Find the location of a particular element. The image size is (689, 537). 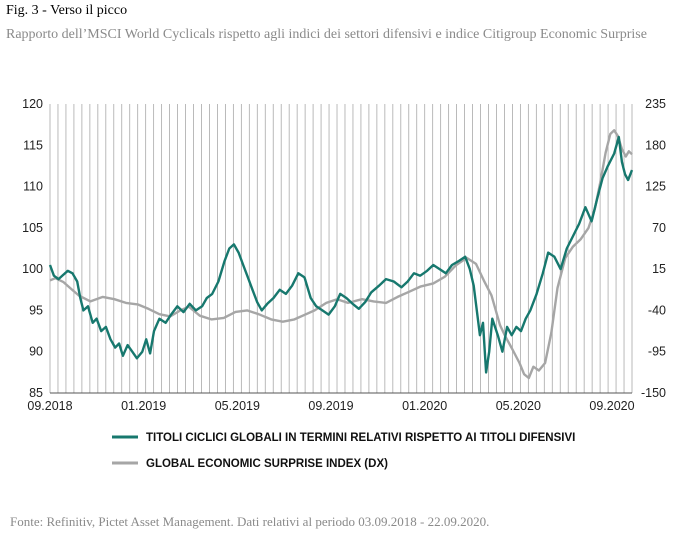

y-left-tick-label: 120 is located at coordinates (32, 104).